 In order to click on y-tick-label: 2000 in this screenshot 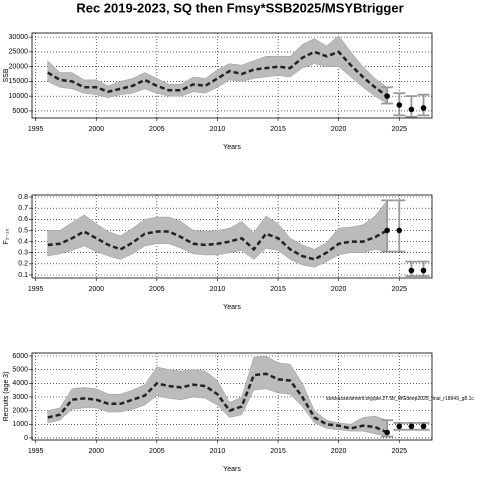, I will do `click(20, 410)`.